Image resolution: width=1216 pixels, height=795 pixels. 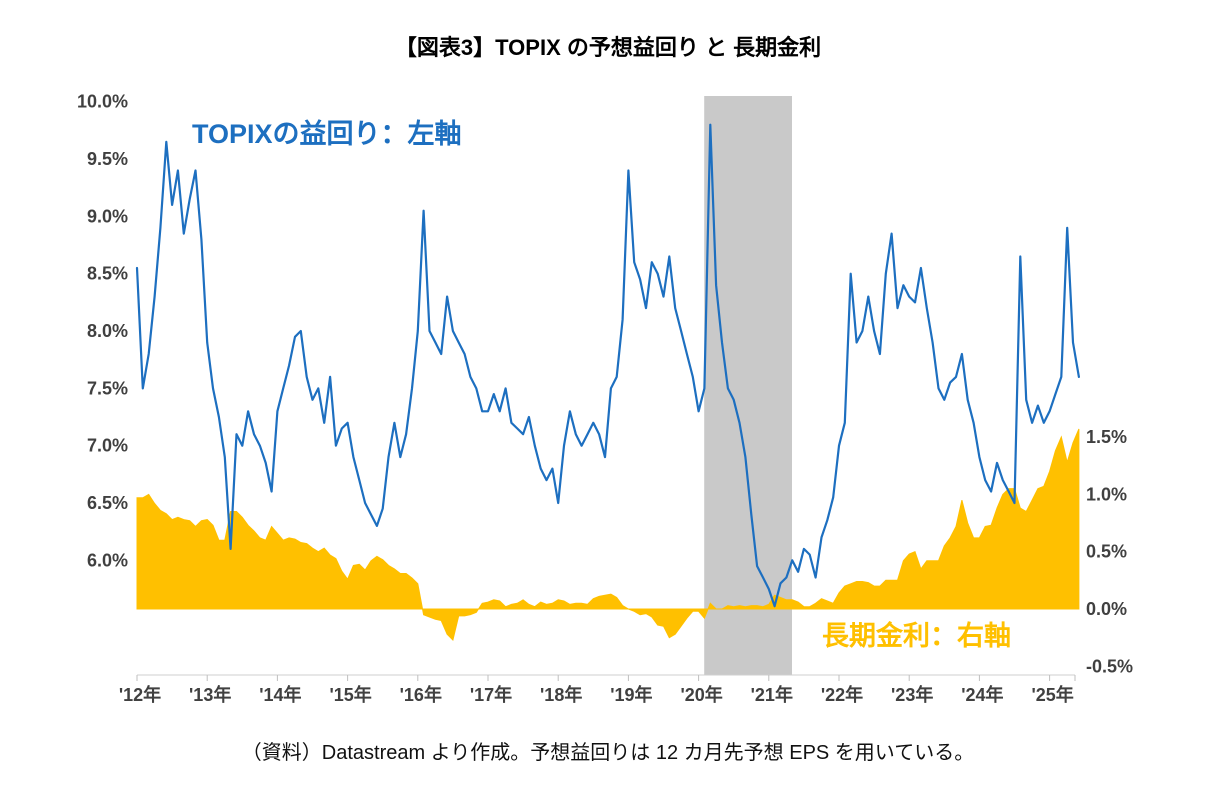 I want to click on x-axis-tick-label: '24年, so click(x=982, y=694).